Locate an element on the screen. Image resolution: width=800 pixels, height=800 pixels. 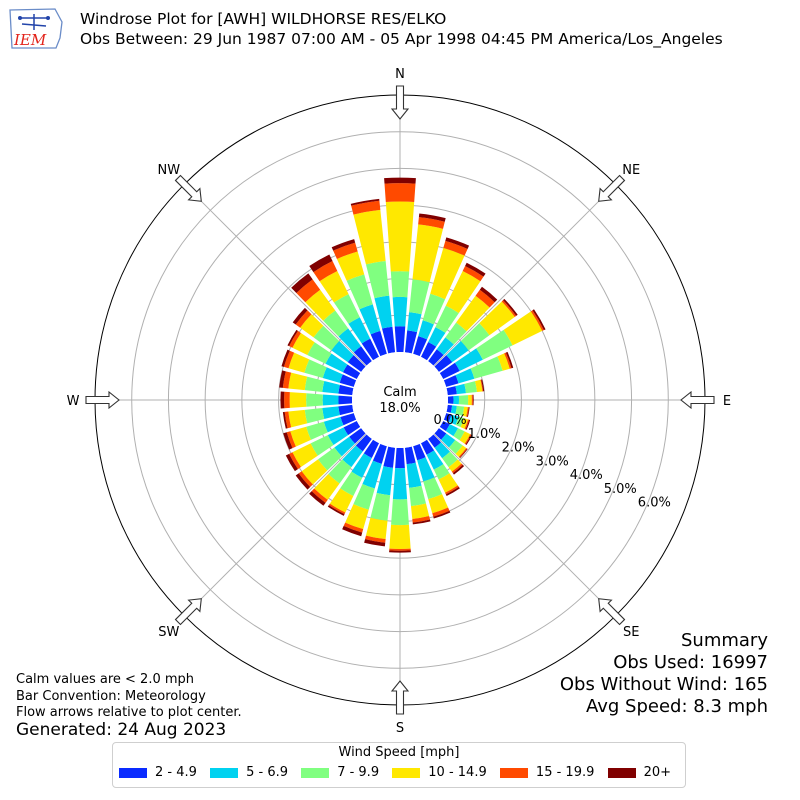
flow-arrow-shape is located at coordinates (612, 188).